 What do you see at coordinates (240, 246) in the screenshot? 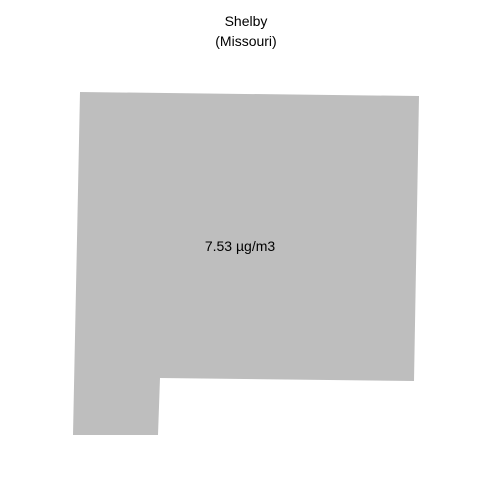
I see `county-value-label: 7.53 µg/m3` at bounding box center [240, 246].